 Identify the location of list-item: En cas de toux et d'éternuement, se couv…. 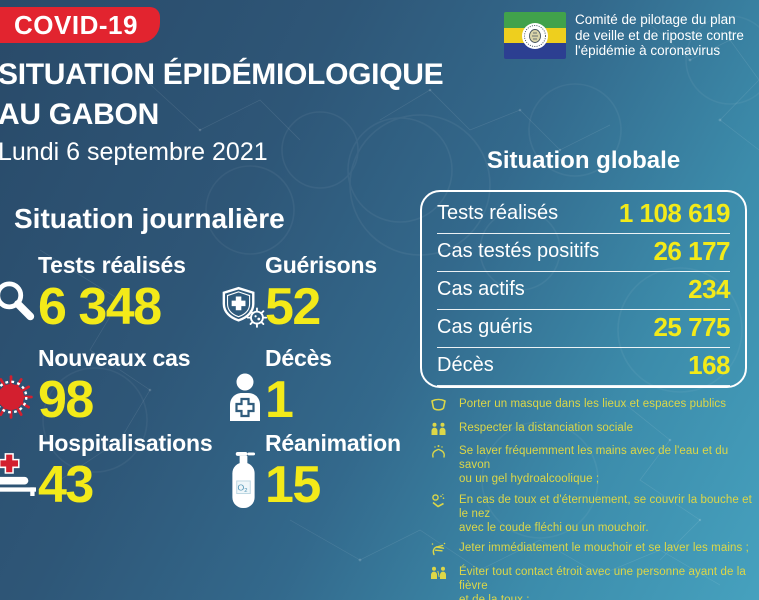
(593, 514).